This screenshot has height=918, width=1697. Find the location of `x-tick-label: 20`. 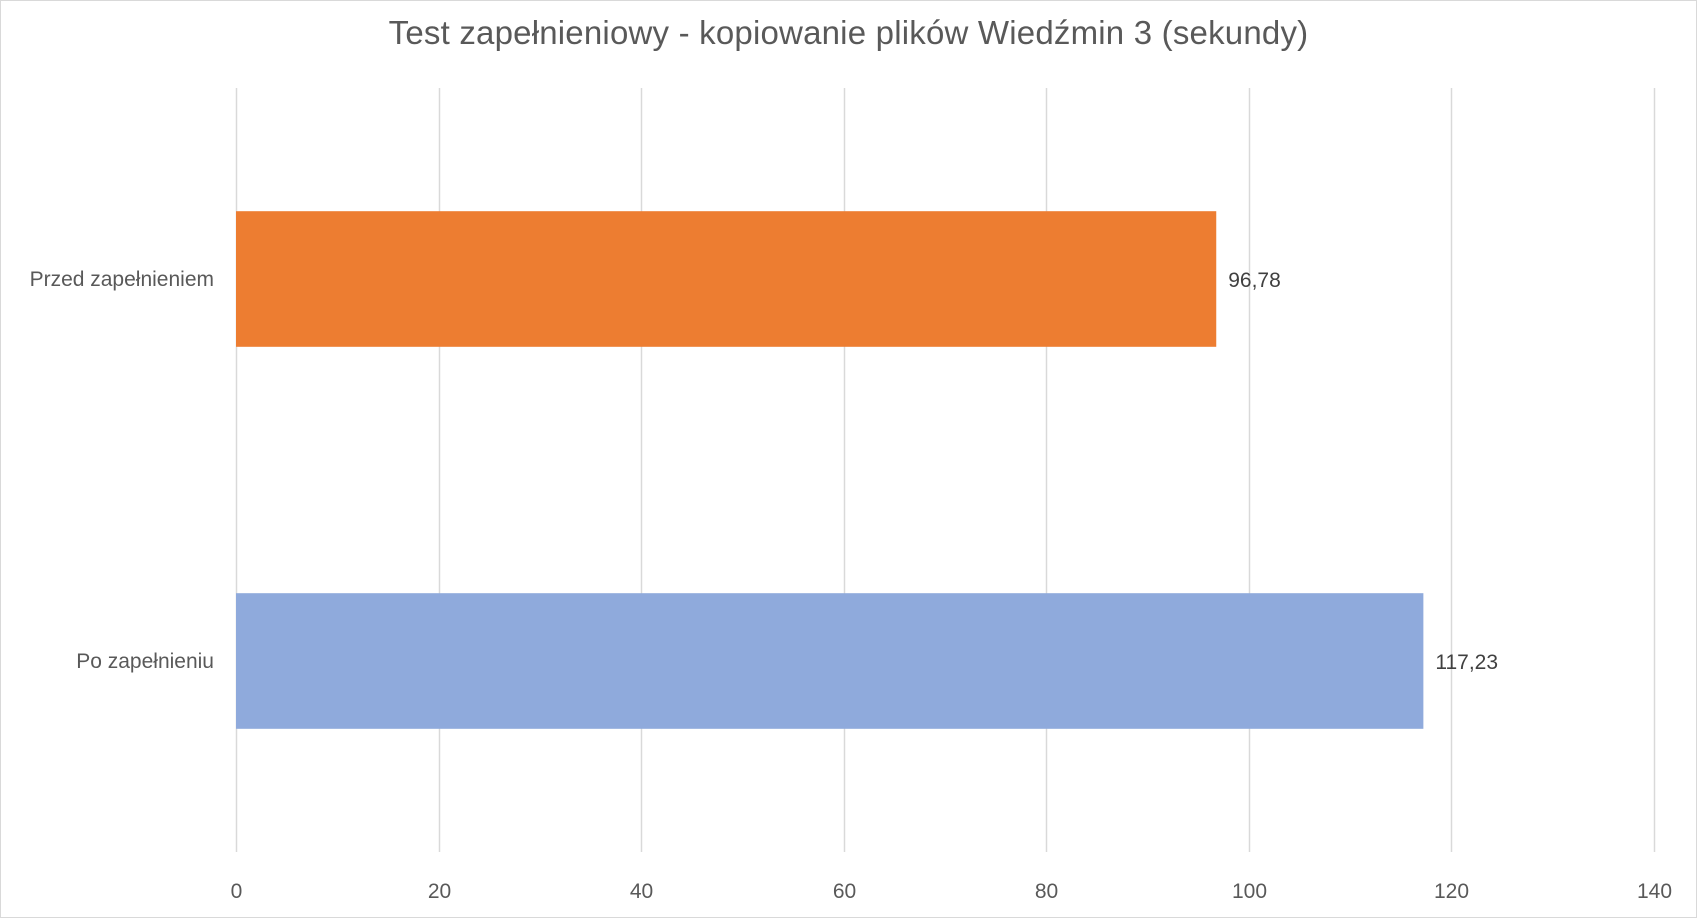

x-tick-label: 20 is located at coordinates (439, 891).